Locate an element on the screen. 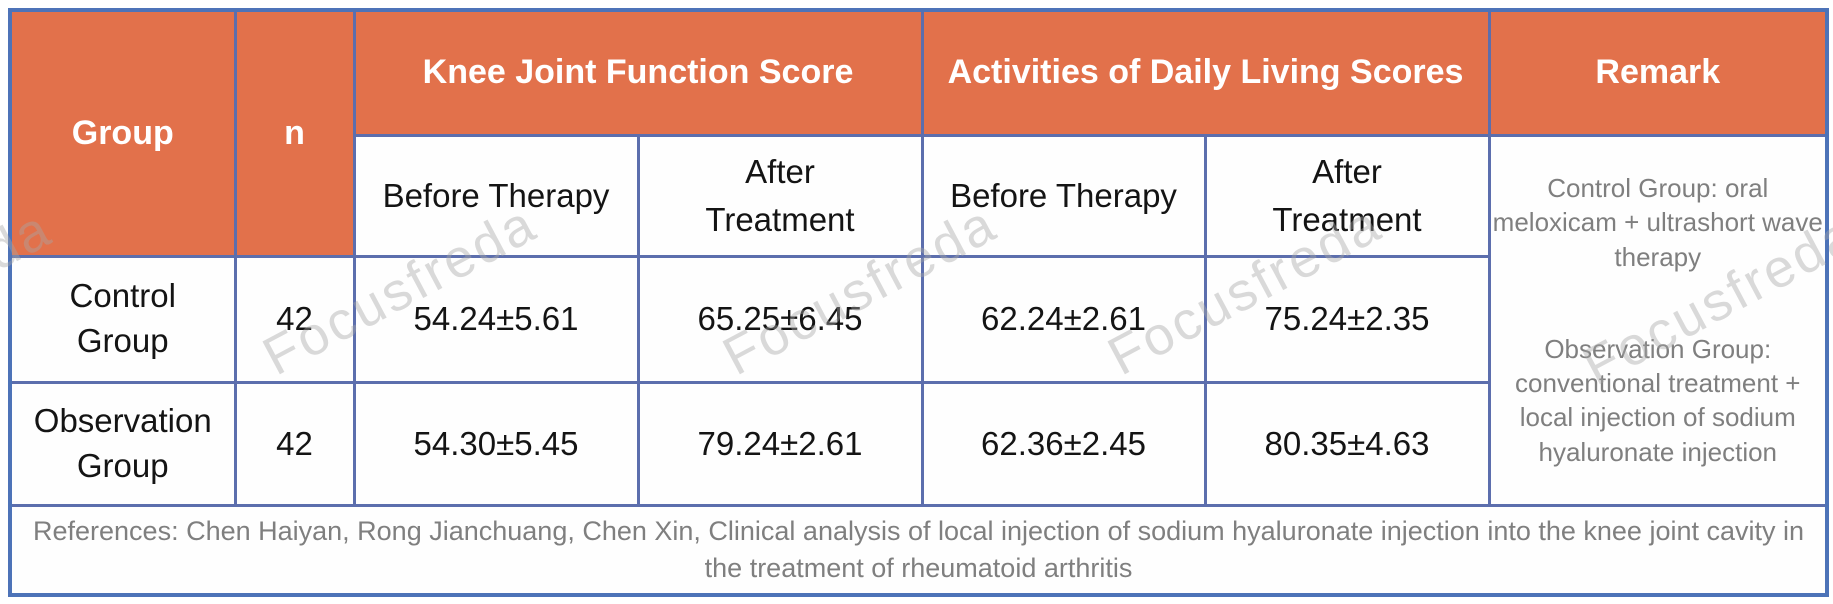 This screenshot has width=1833, height=604. subheader-knee-before-label: Before Therapy is located at coordinates (496, 195).